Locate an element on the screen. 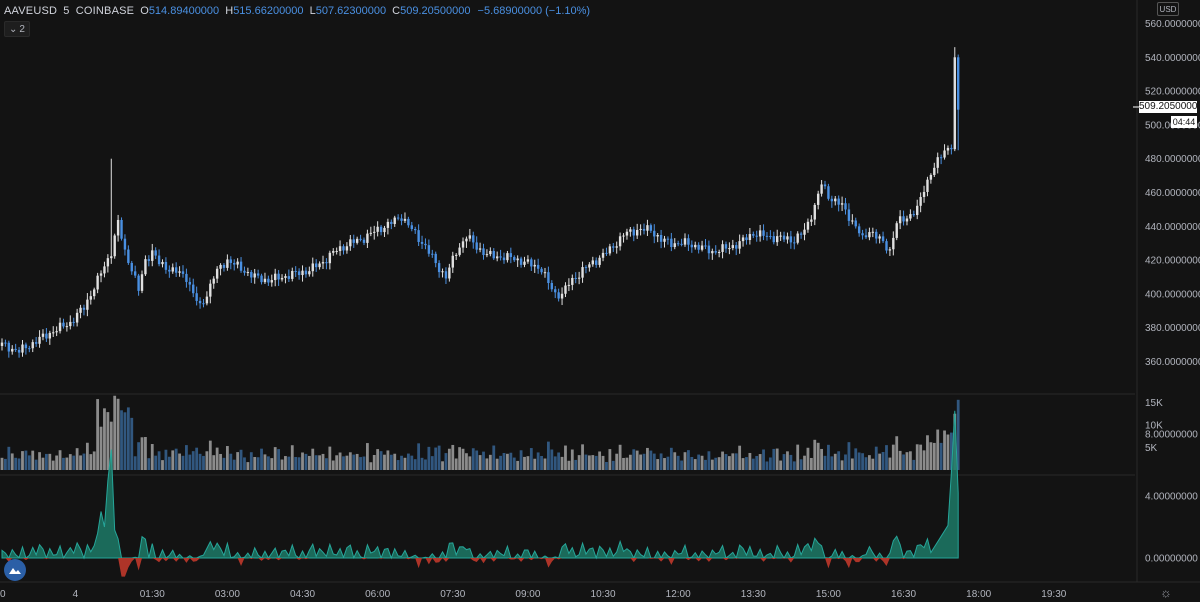 This screenshot has width=1200, height=602. symbol-name: AAVEUSD is located at coordinates (31, 11).